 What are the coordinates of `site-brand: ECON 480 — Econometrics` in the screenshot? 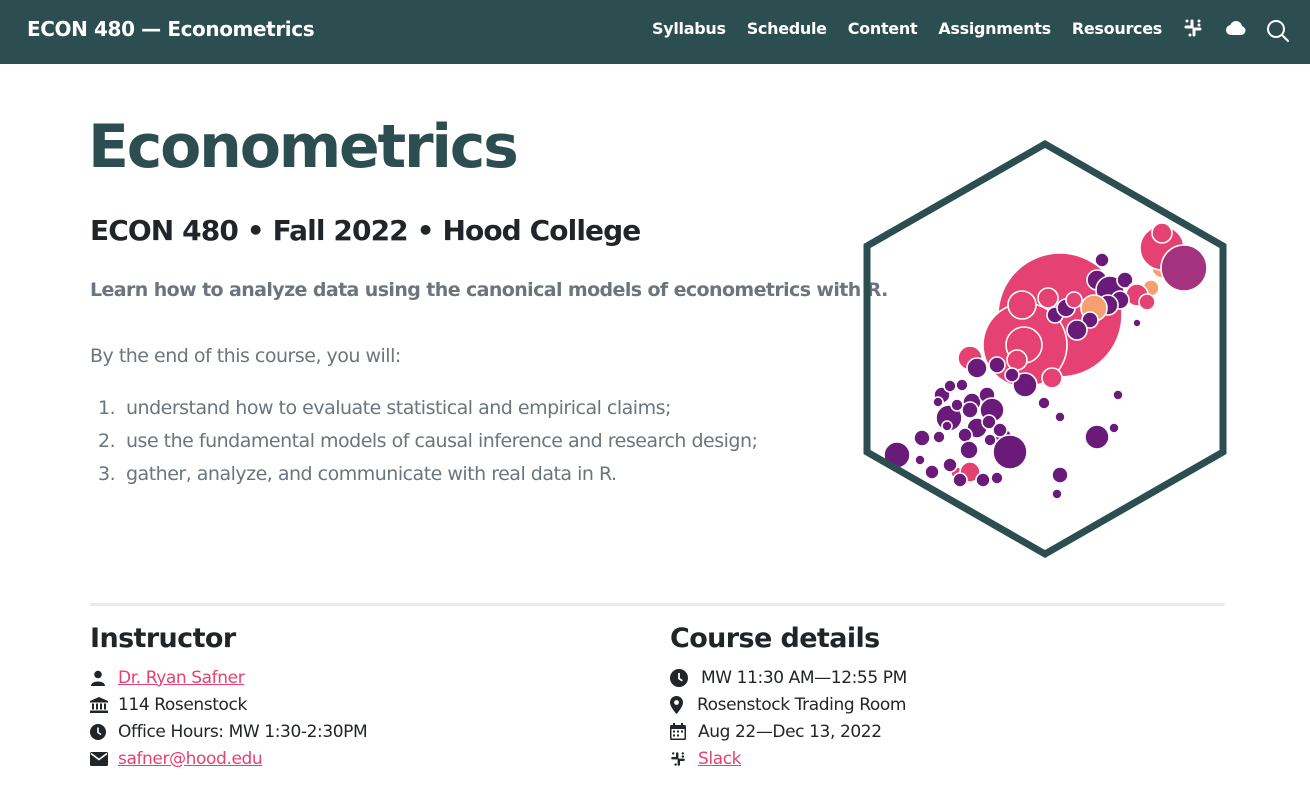 It's located at (171, 29).